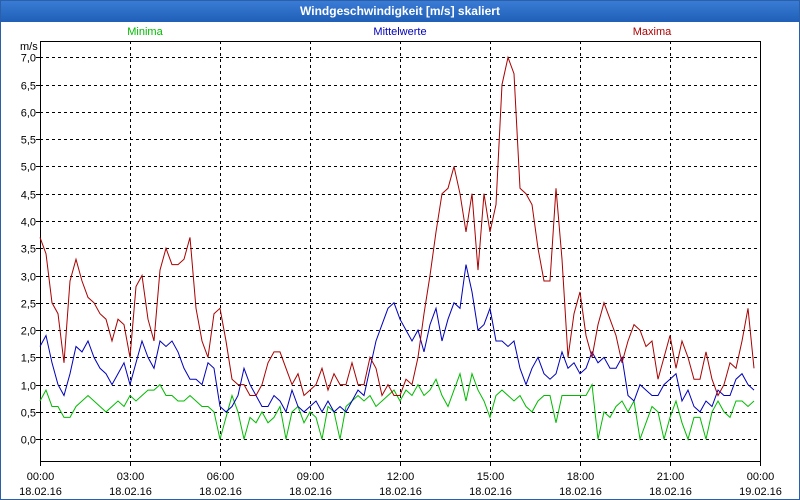 The width and height of the screenshot is (800, 500). What do you see at coordinates (28, 305) in the screenshot?
I see `y-tick-label: 2,5` at bounding box center [28, 305].